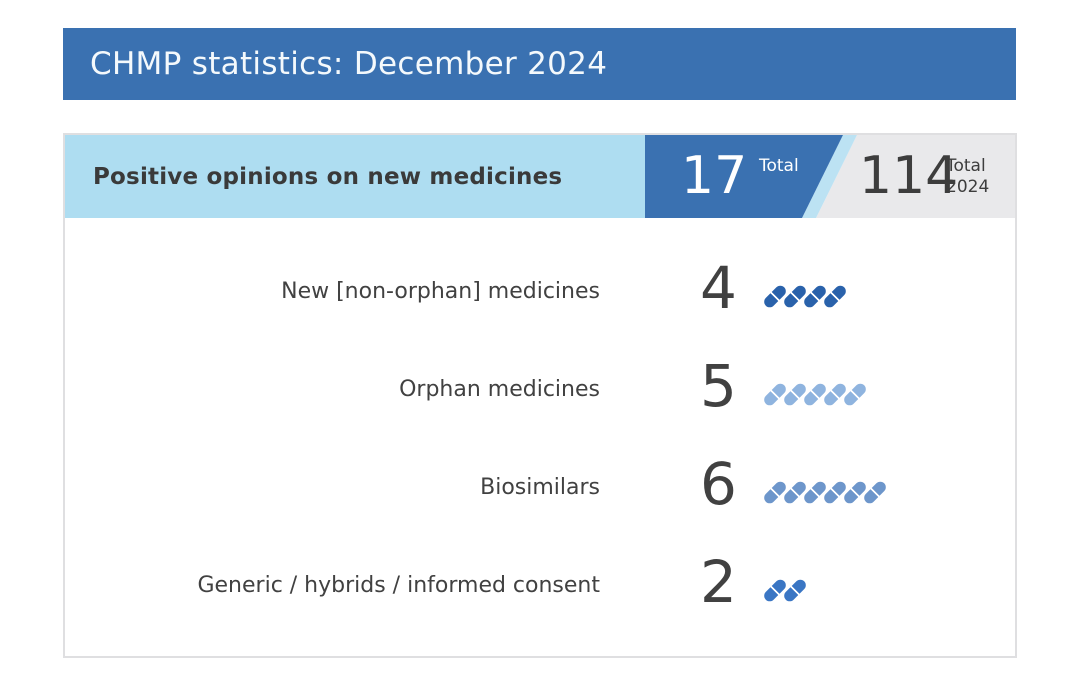 This screenshot has height=686, width=1080. I want to click on row-value: 5, so click(718, 386).